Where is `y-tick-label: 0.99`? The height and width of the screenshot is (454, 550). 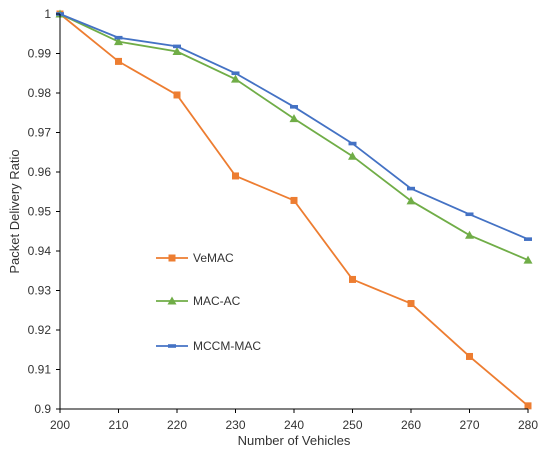
y-tick-label: 0.99 is located at coordinates (40, 54).